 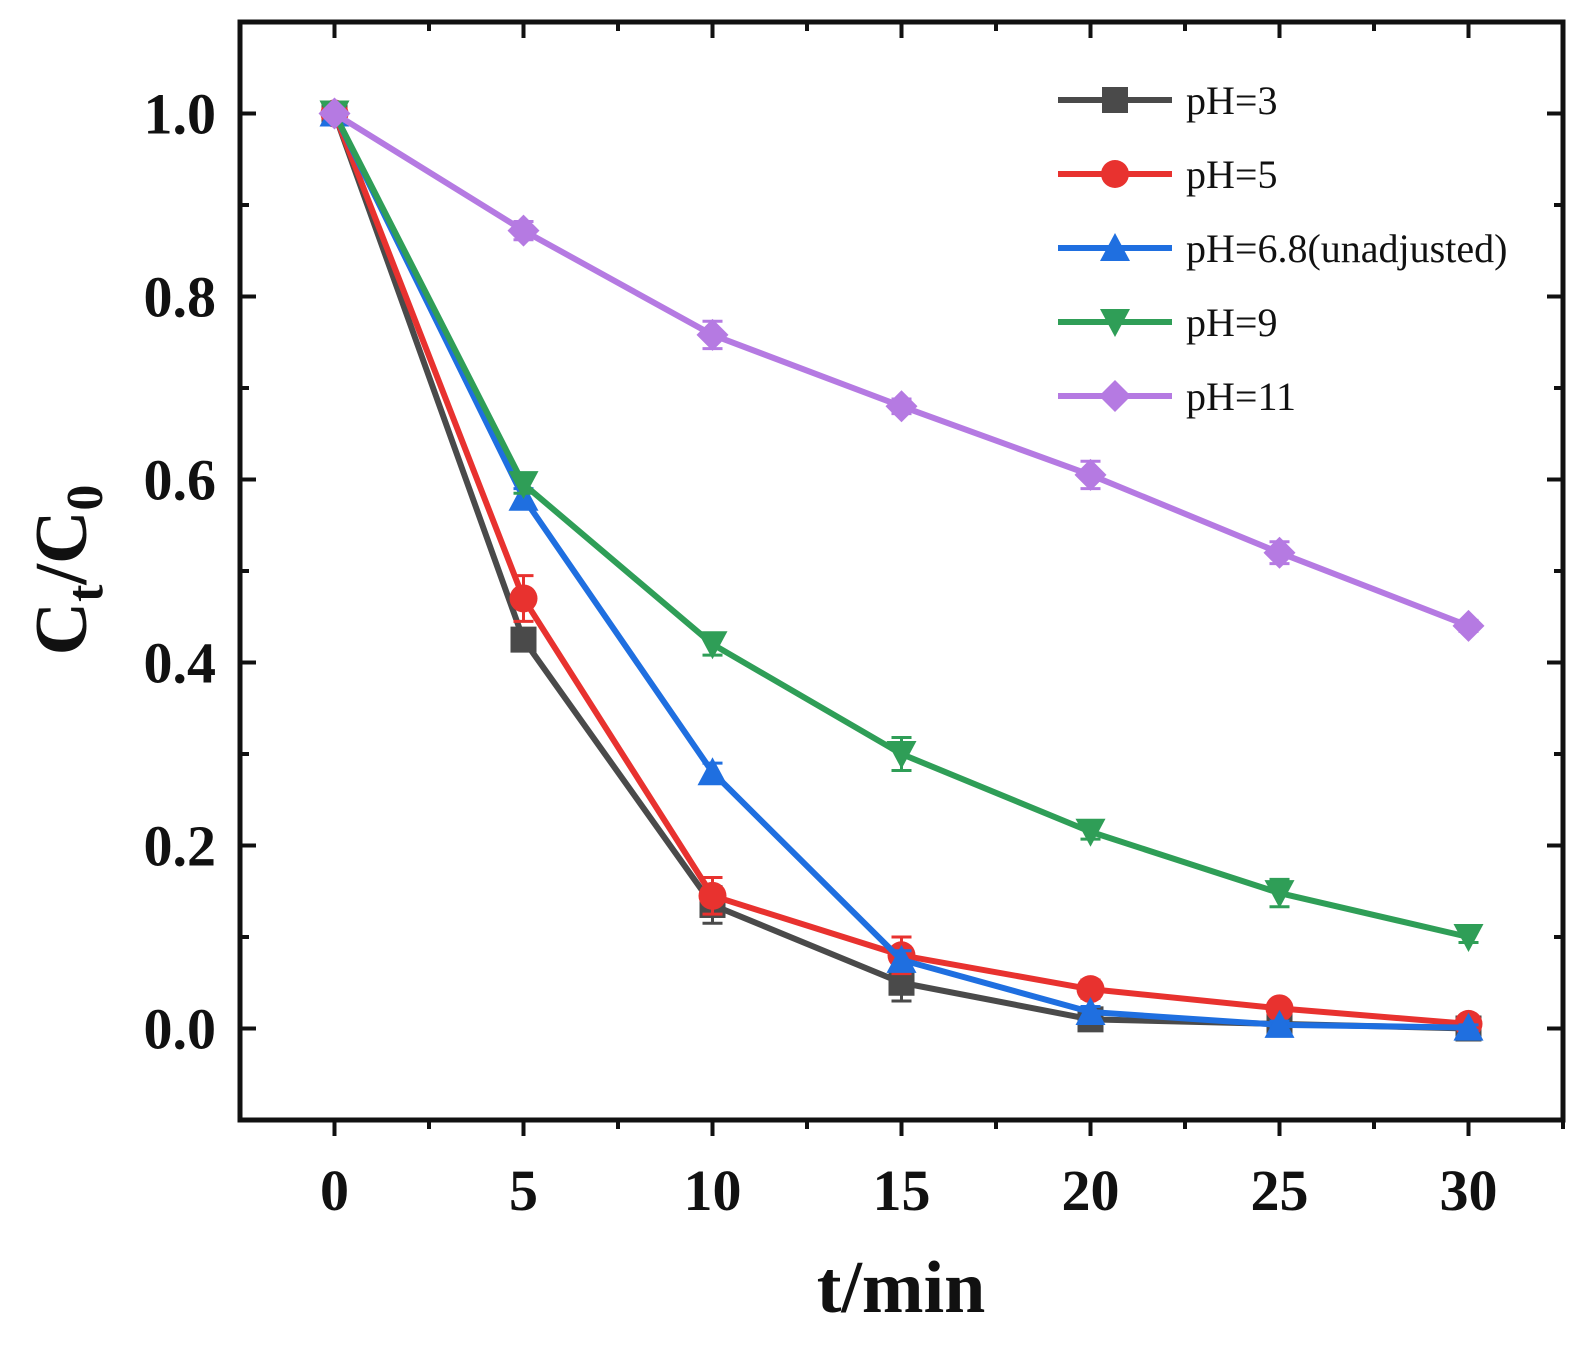 What do you see at coordinates (1280, 1190) in the screenshot?
I see `x-tick-label: 25` at bounding box center [1280, 1190].